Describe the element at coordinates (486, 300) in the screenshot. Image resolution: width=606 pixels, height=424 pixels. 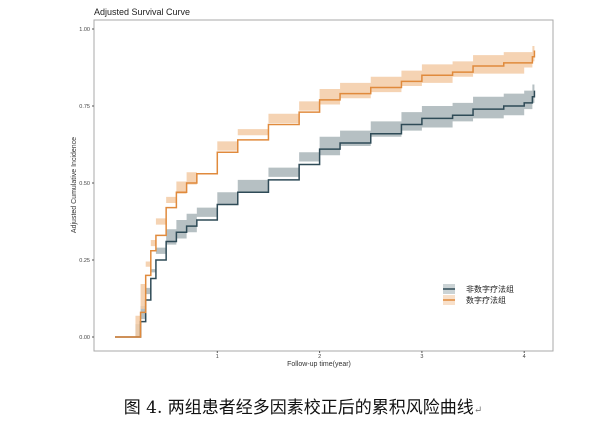
I see `legend-label: 数字疗法组` at that location.